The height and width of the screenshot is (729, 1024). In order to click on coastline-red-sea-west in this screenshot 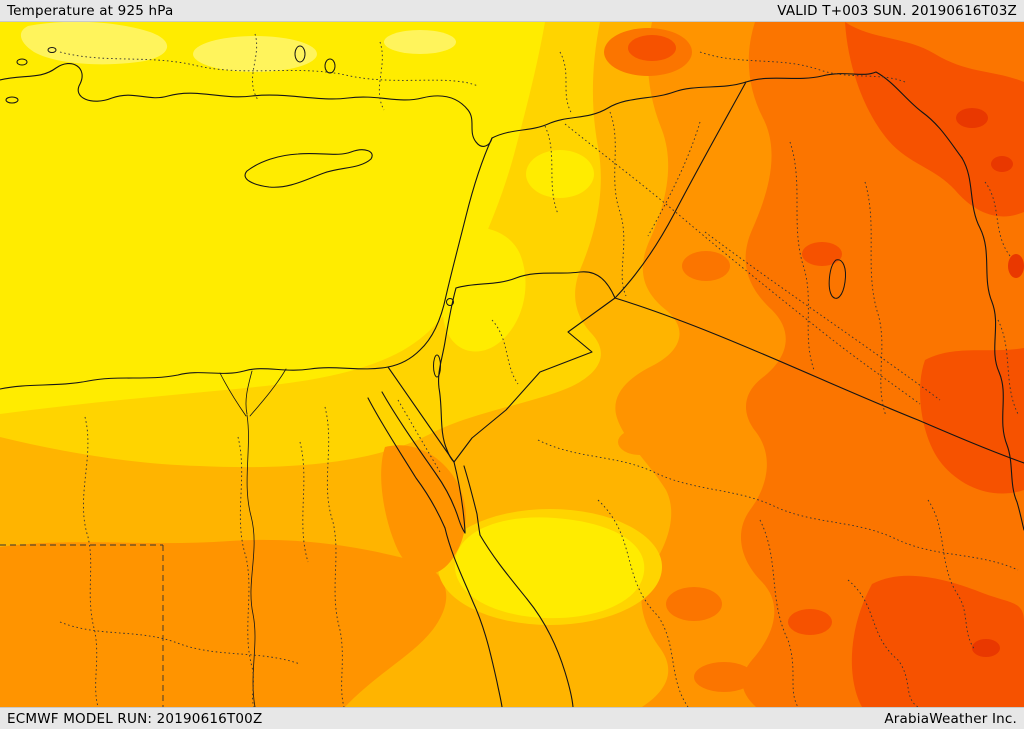, I will do `click(473, 617)`.